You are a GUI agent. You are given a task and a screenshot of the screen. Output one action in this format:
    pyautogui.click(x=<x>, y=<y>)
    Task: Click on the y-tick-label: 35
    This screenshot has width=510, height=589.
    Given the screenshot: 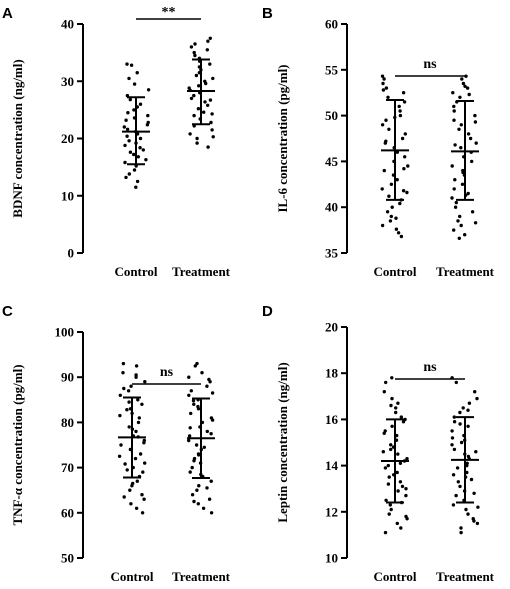 What is the action you would take?
    pyautogui.click(x=332, y=253)
    